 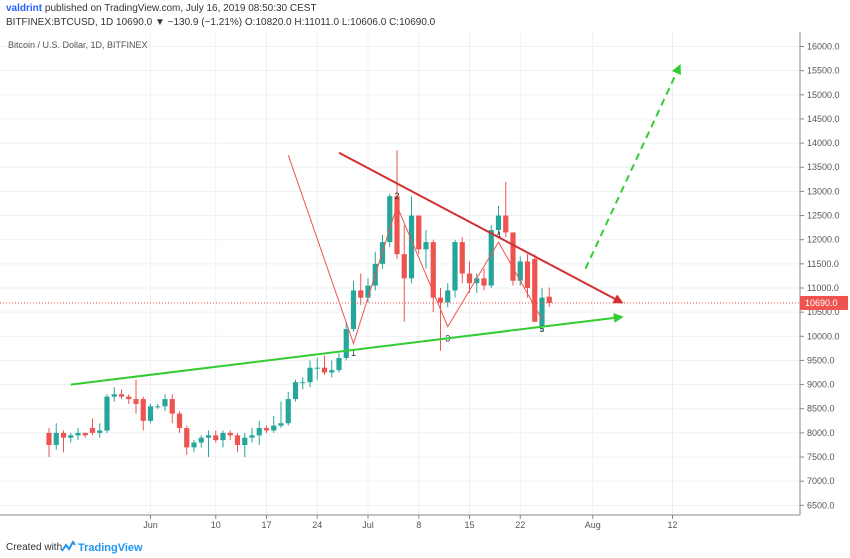 What do you see at coordinates (823, 143) in the screenshot?
I see `y-tick-label: 14000.0` at bounding box center [823, 143].